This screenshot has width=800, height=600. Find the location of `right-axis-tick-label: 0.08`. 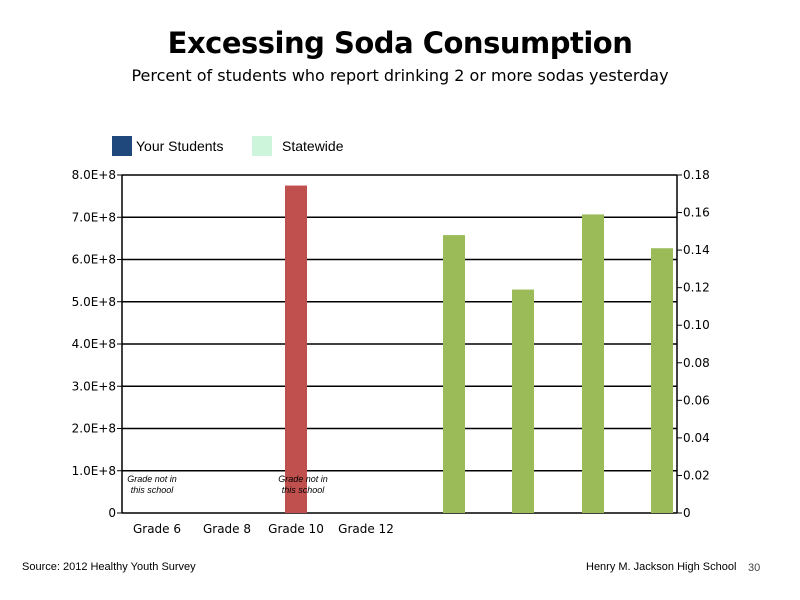

right-axis-tick-label: 0.08 is located at coordinates (696, 363).